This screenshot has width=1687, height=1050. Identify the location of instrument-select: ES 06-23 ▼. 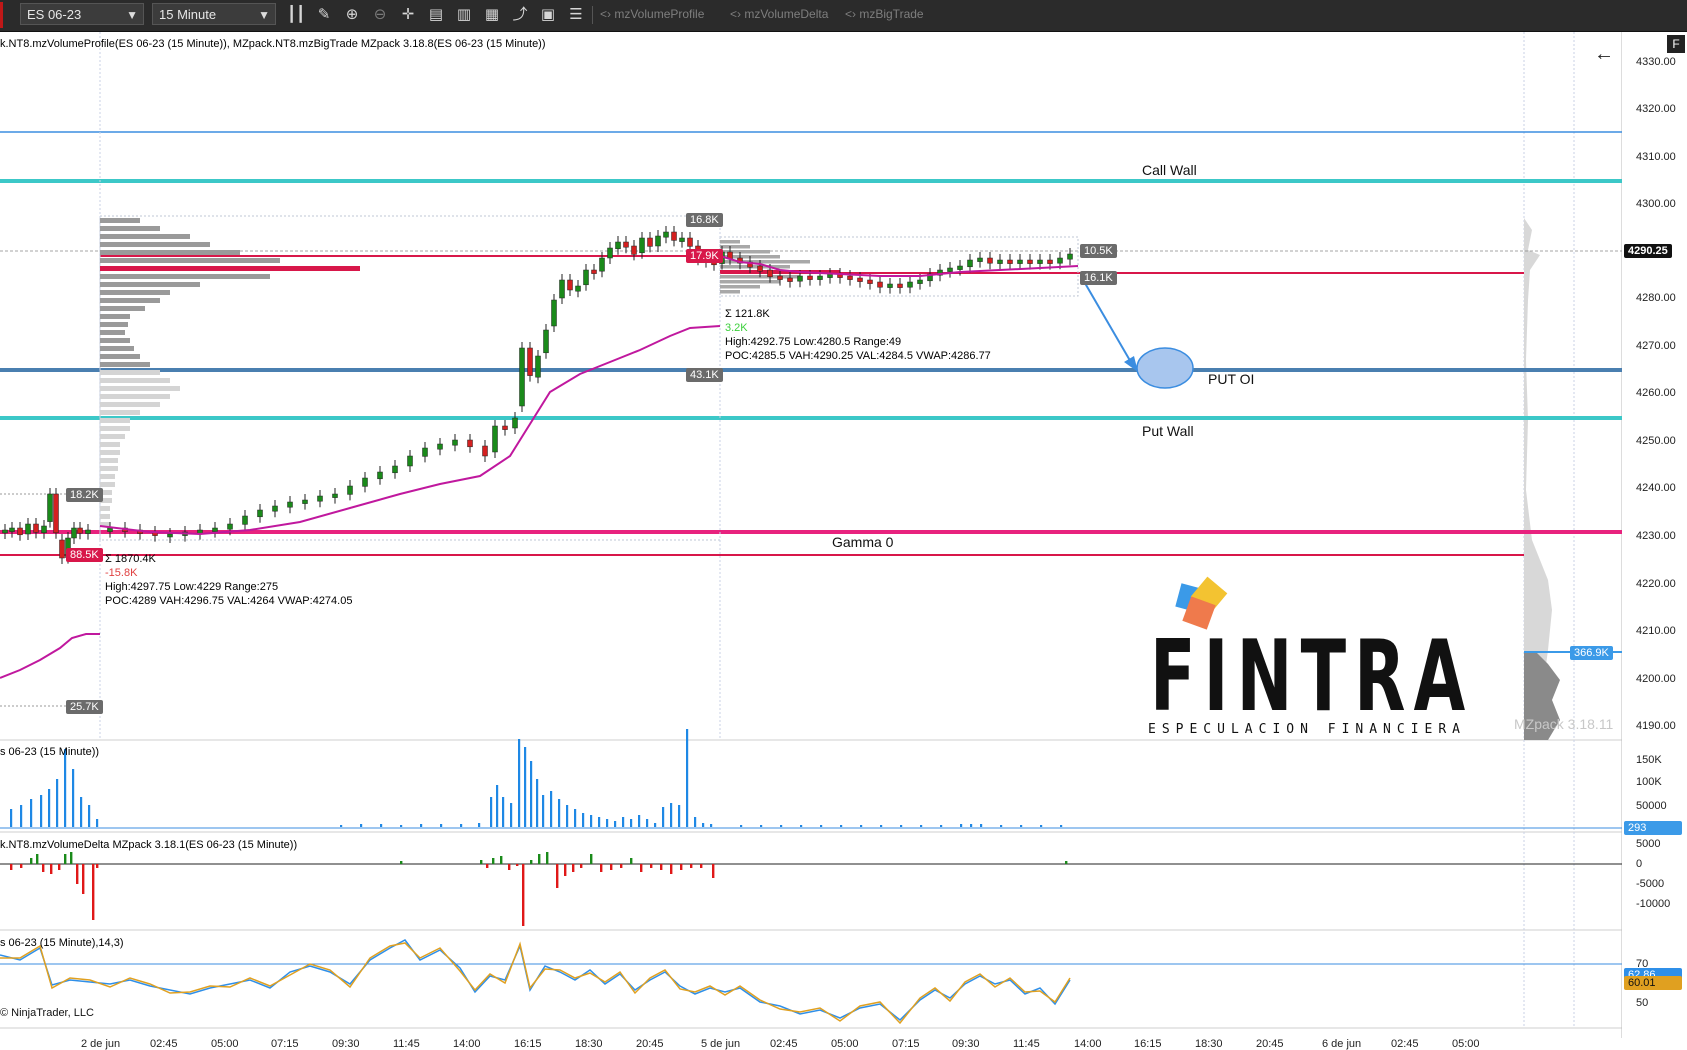
(82, 14).